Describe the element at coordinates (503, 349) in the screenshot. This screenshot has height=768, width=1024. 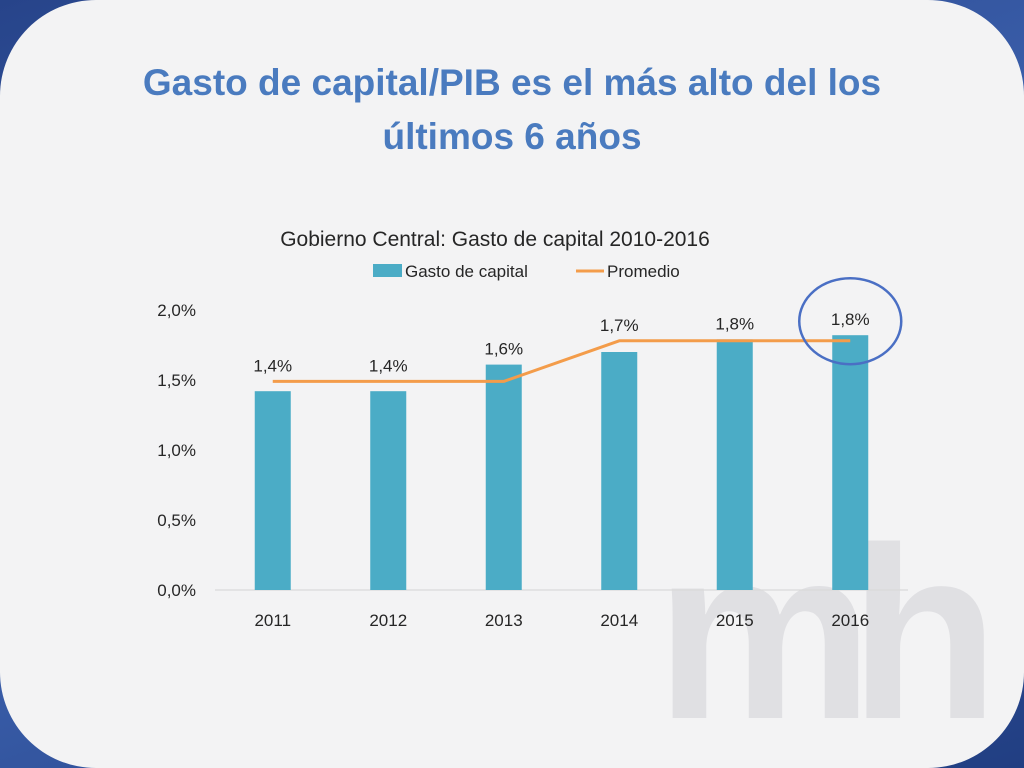
I see `data-label-2013: 1,6%` at that location.